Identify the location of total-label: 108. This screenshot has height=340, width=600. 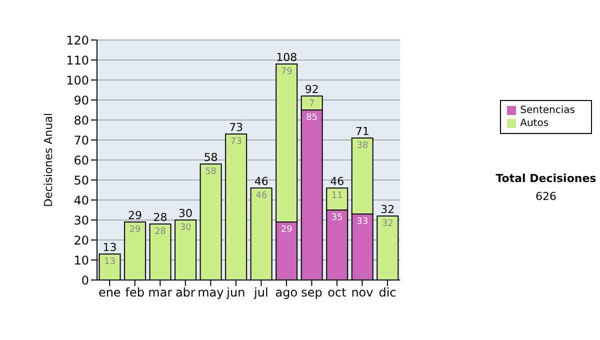
(287, 57).